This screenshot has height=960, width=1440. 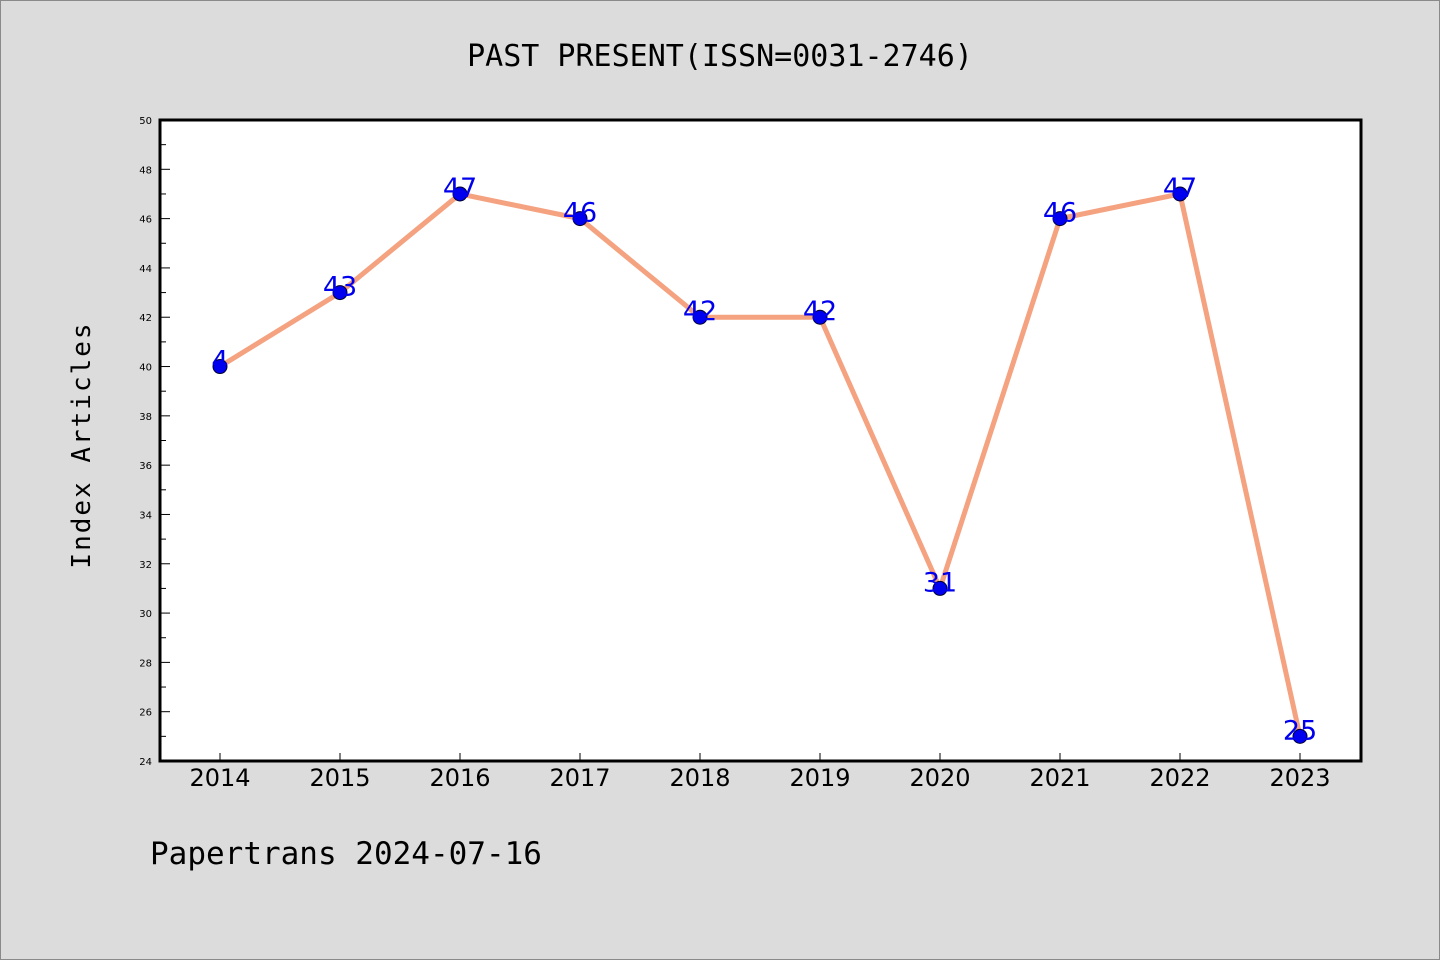 What do you see at coordinates (1299, 778) in the screenshot?
I see `x-tick-label: 2023` at bounding box center [1299, 778].